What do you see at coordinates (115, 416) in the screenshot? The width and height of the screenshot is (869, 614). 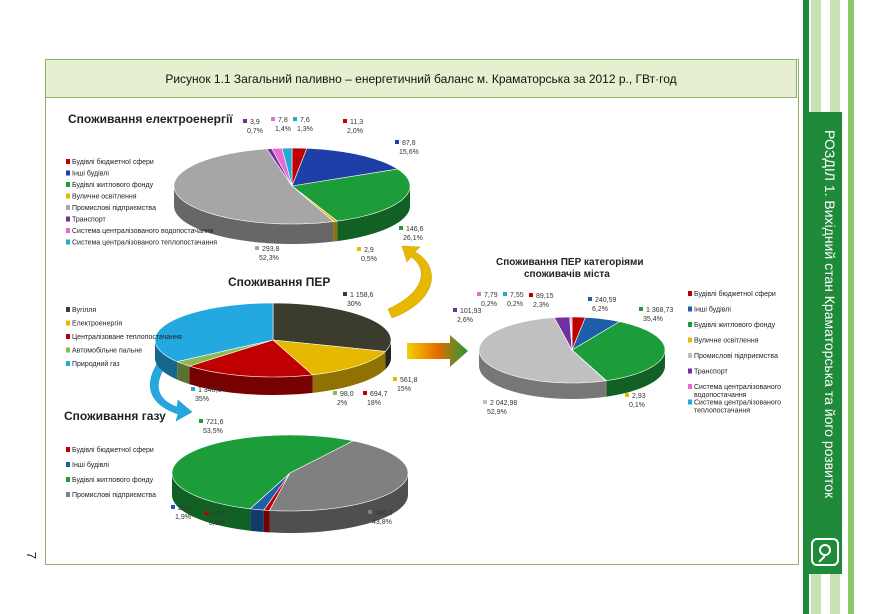 I see `chart-title-gas: Споживання газу` at bounding box center [115, 416].